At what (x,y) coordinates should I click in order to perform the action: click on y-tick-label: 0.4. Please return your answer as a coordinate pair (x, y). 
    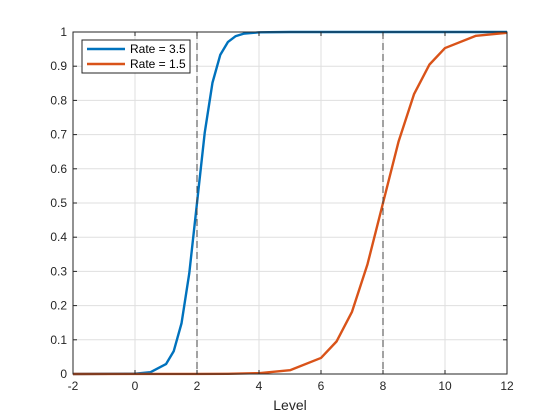
    Looking at the image, I should click on (58, 237).